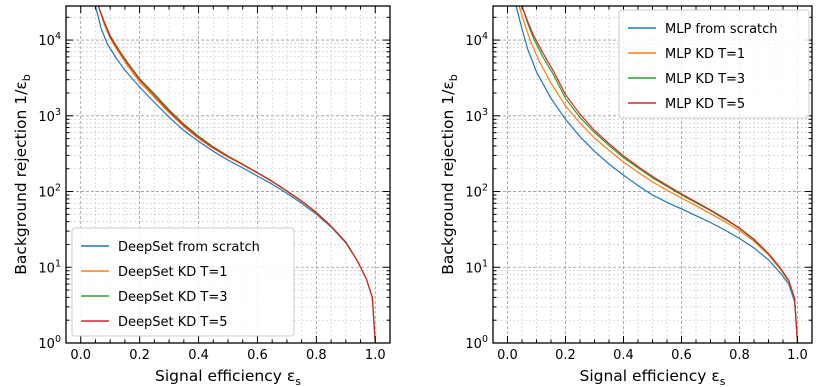  Describe the element at coordinates (705, 104) in the screenshot. I see `legend-label-4: MLP KD T=5` at that location.